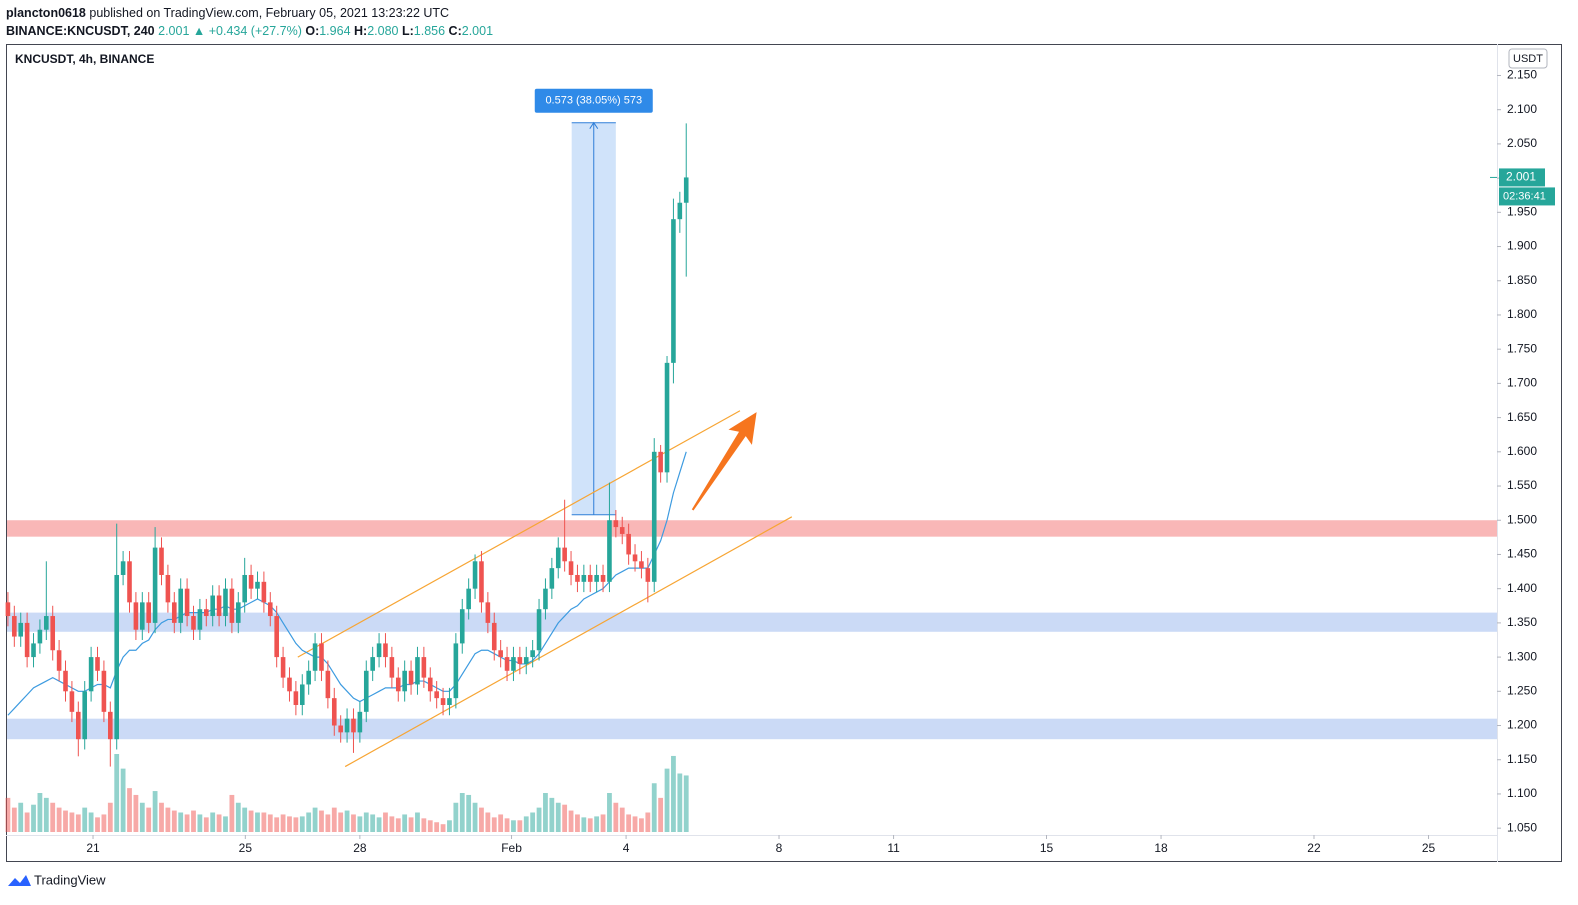 This screenshot has width=1578, height=905. What do you see at coordinates (1522, 348) in the screenshot?
I see `y-tick-label: 1.750` at bounding box center [1522, 348].